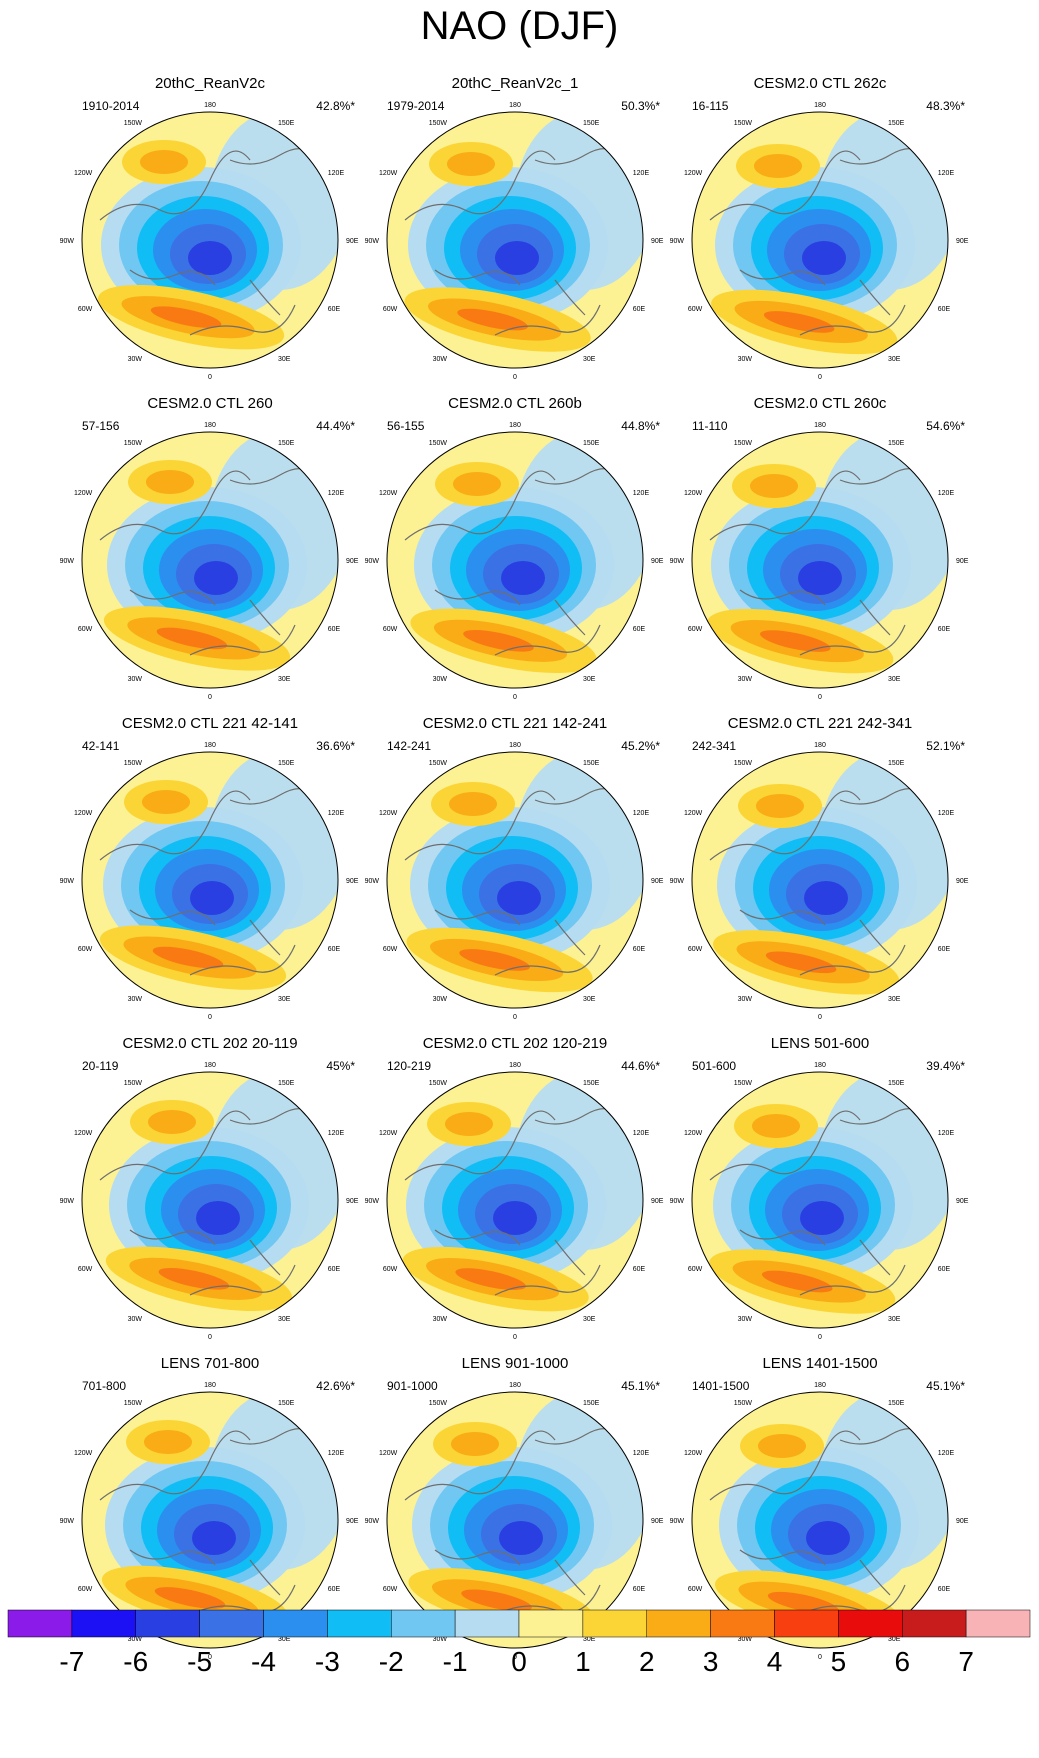  Describe the element at coordinates (406, 426) in the screenshot. I see `panel-period: 56-155` at that location.